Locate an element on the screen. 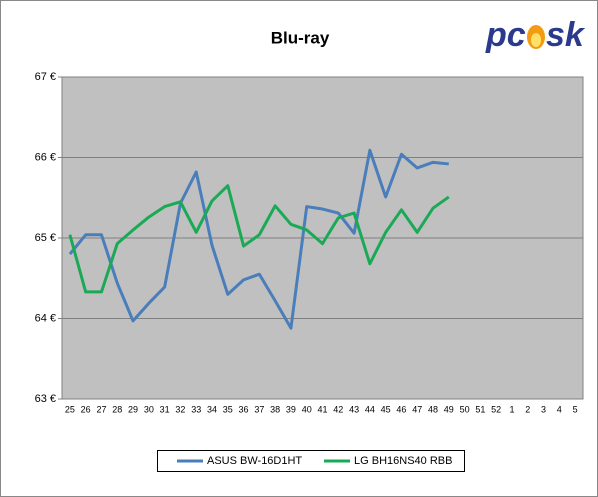 The width and height of the screenshot is (598, 497). logo: pc sk is located at coordinates (535, 35).